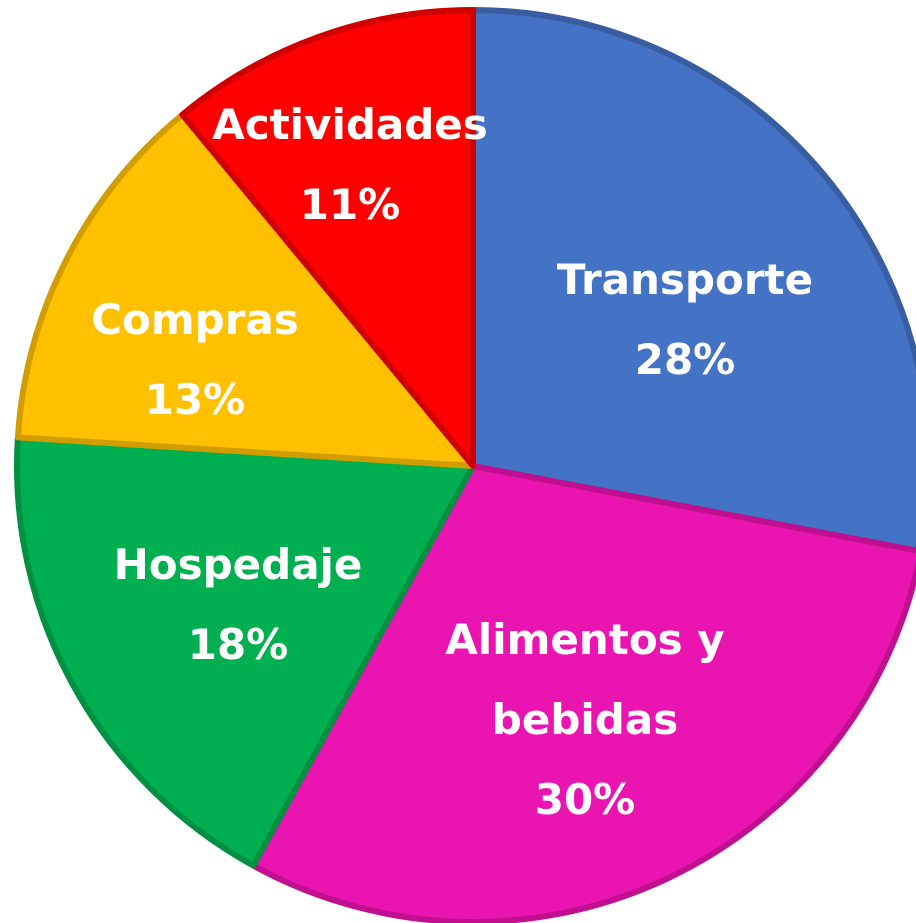 The height and width of the screenshot is (923, 916). I want to click on slice-label: Hospedaje 18%, so click(238, 605).